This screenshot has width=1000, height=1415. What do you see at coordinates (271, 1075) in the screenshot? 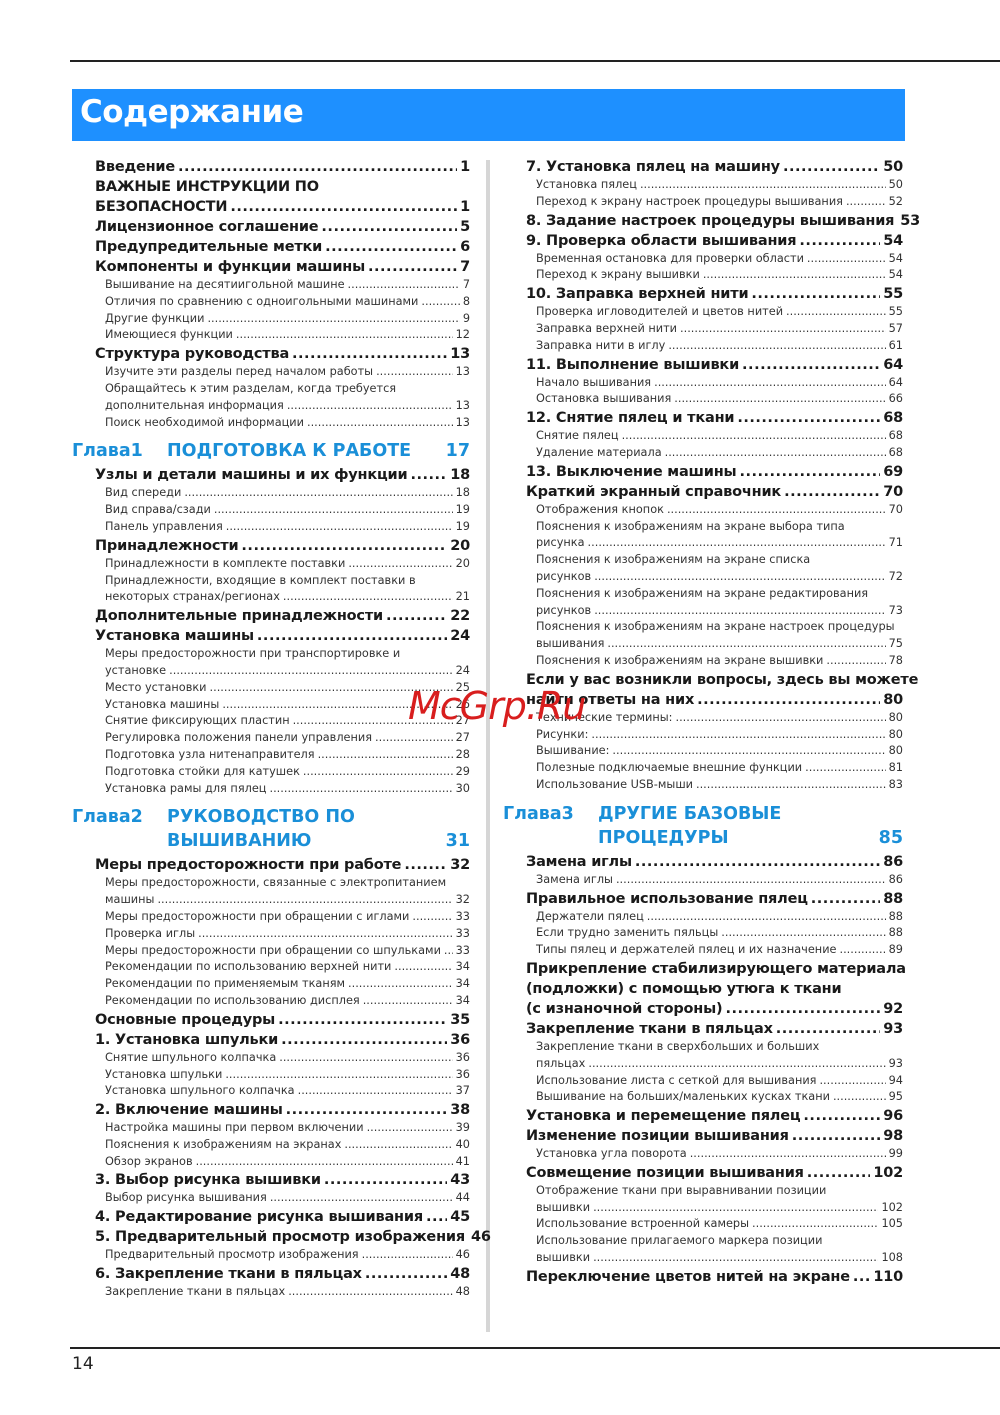
I see `toc-subentry: Установка шпульки 36` at bounding box center [271, 1075].